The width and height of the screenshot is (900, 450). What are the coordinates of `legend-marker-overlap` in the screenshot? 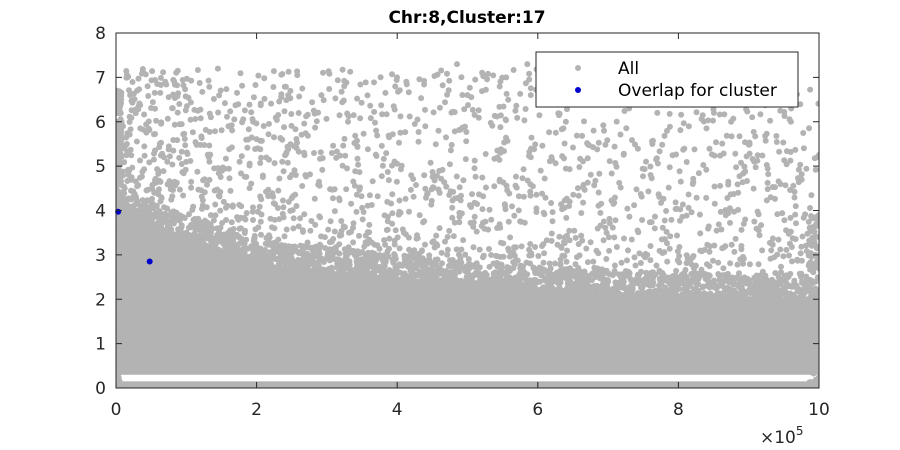 It's located at (578, 90).